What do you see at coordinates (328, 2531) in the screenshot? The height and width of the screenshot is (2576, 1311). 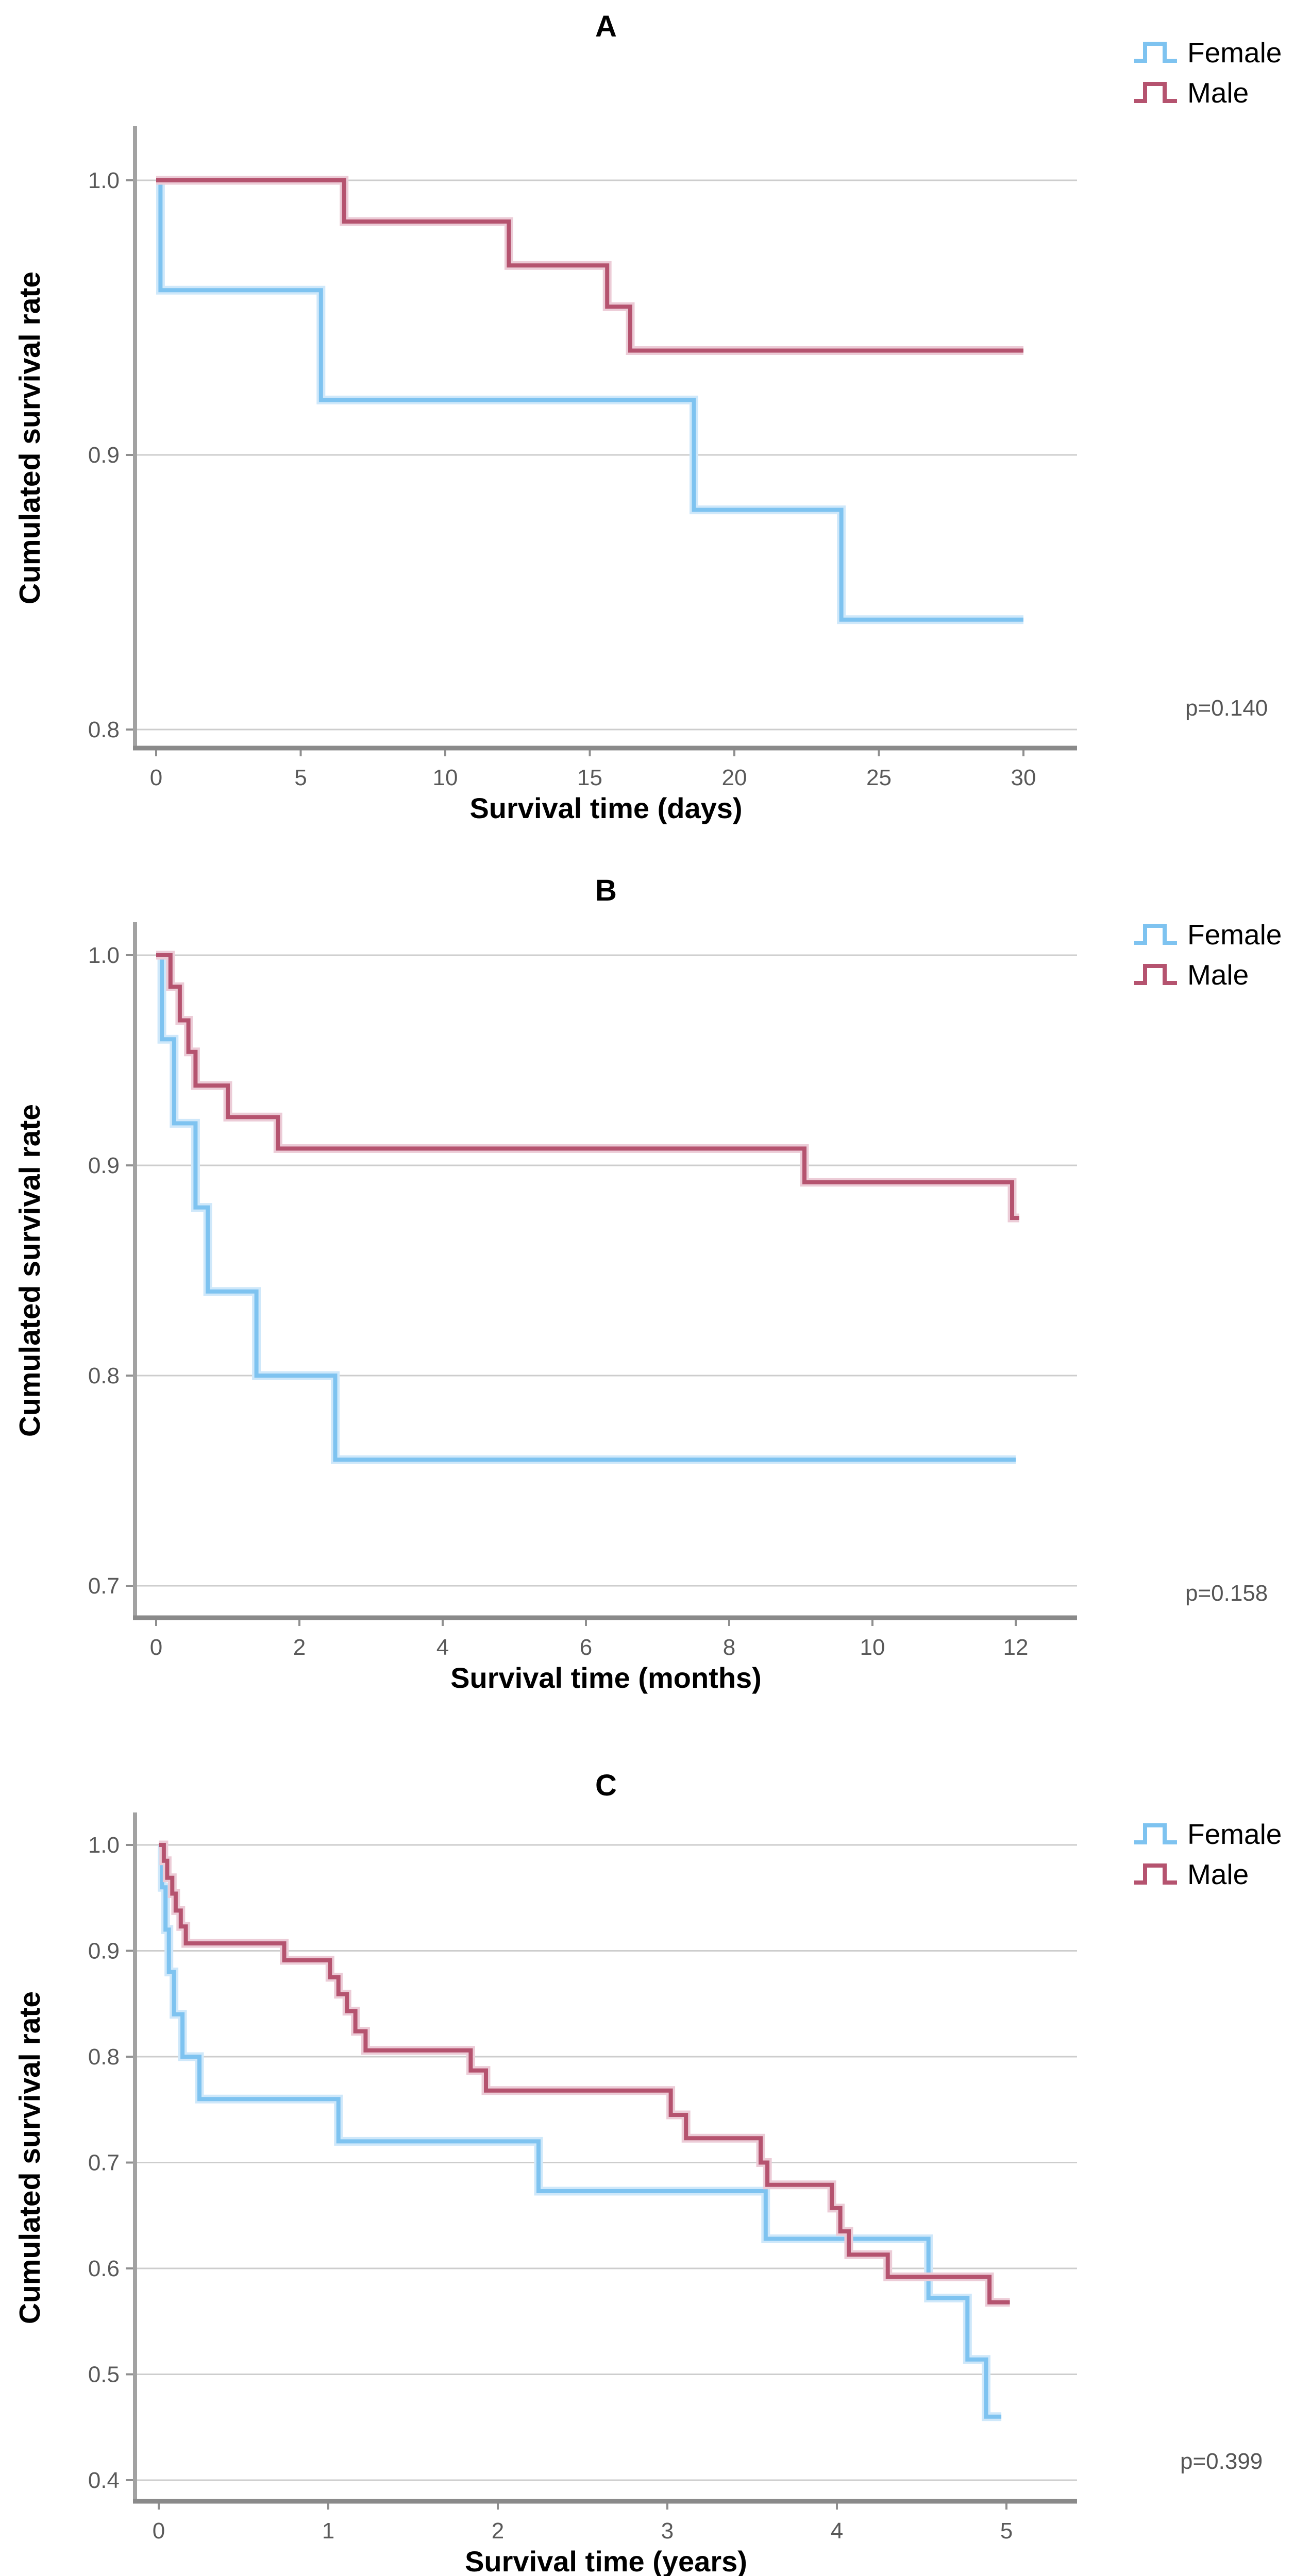 I see `x-tick-label: 1` at bounding box center [328, 2531].